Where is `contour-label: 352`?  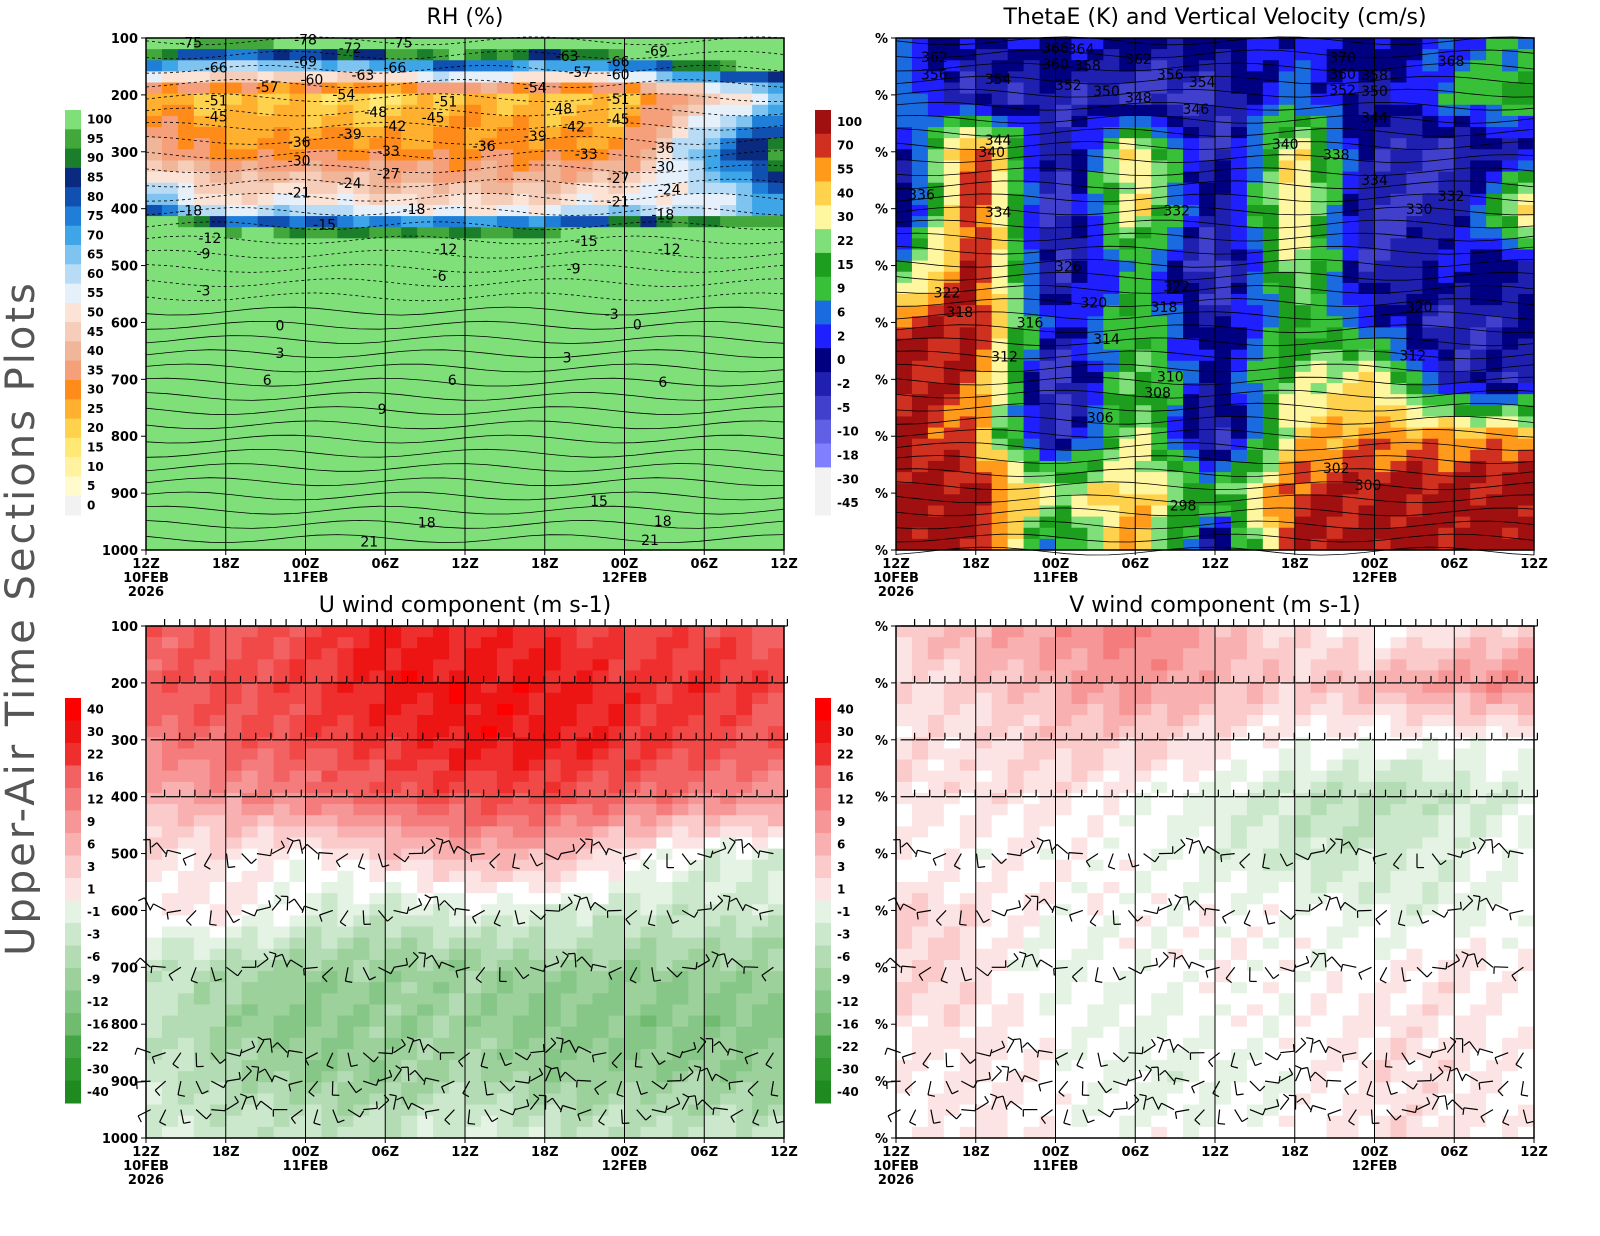 contour-label: 352 is located at coordinates (1342, 91).